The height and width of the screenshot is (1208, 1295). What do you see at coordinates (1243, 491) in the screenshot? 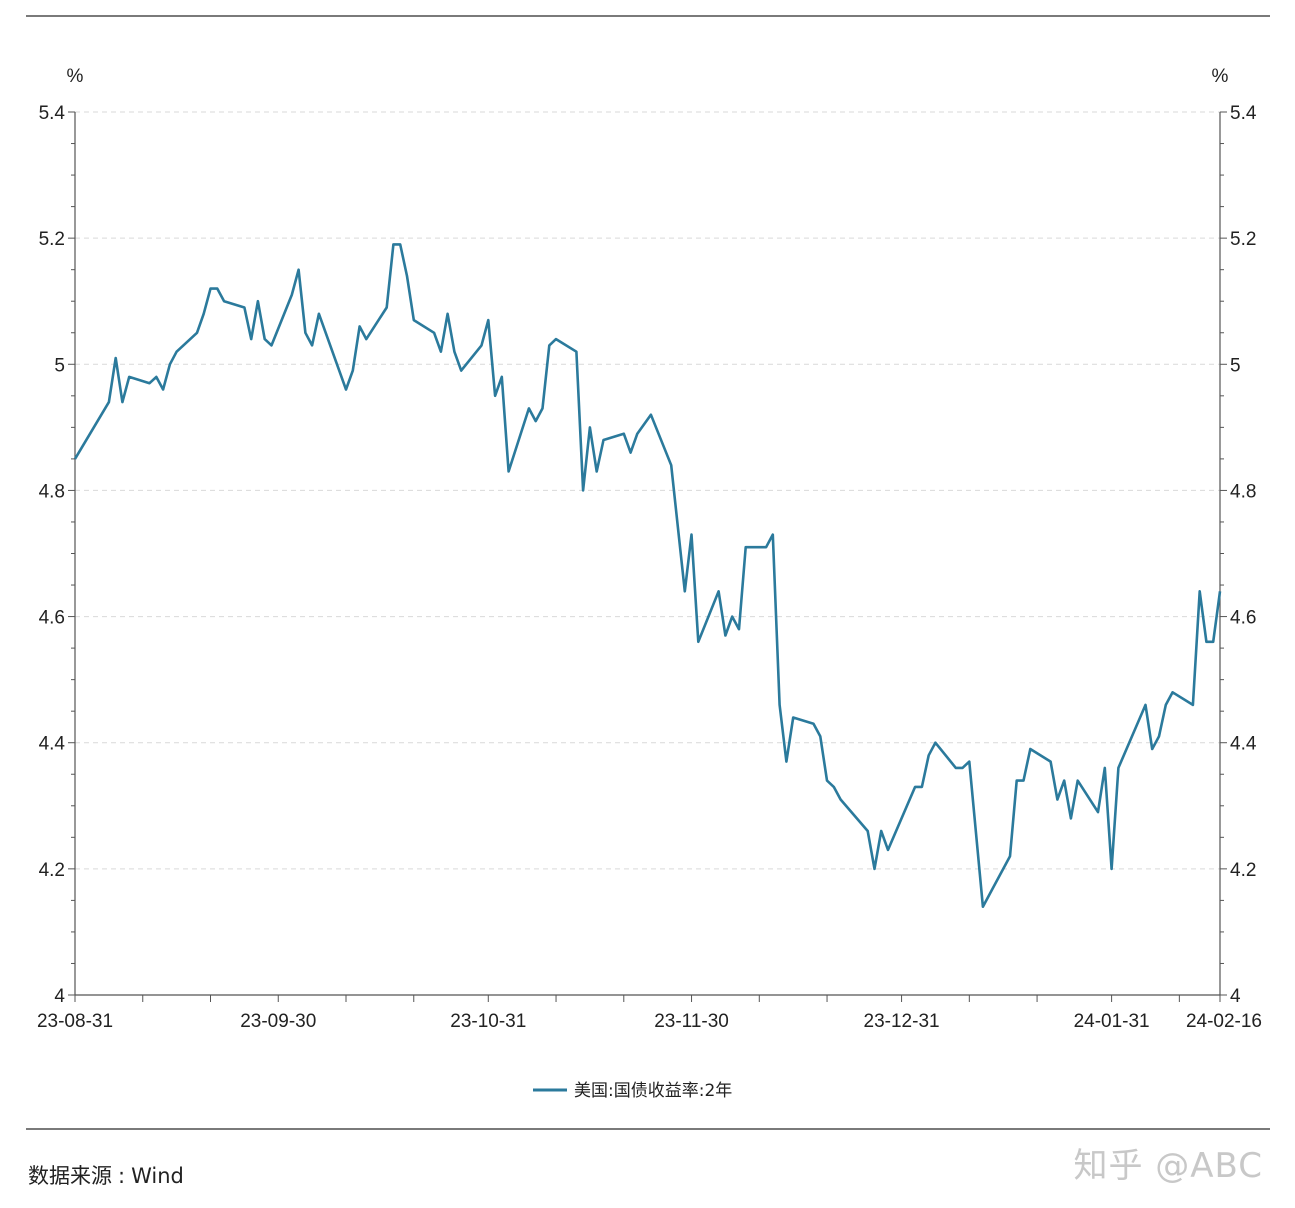
I see `y-tick-label-right: 4.8` at bounding box center [1243, 491].